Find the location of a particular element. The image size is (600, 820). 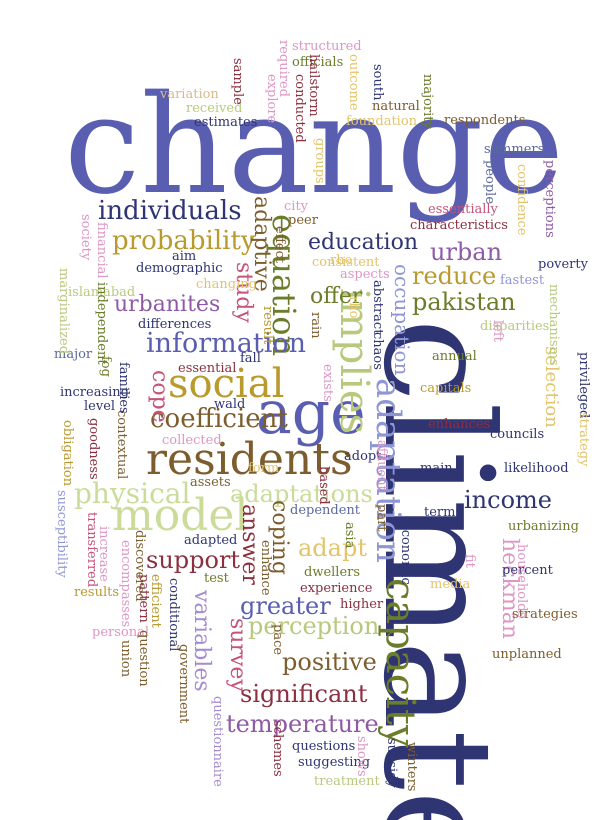

word-suggesting: suggesting is located at coordinates (334, 762).